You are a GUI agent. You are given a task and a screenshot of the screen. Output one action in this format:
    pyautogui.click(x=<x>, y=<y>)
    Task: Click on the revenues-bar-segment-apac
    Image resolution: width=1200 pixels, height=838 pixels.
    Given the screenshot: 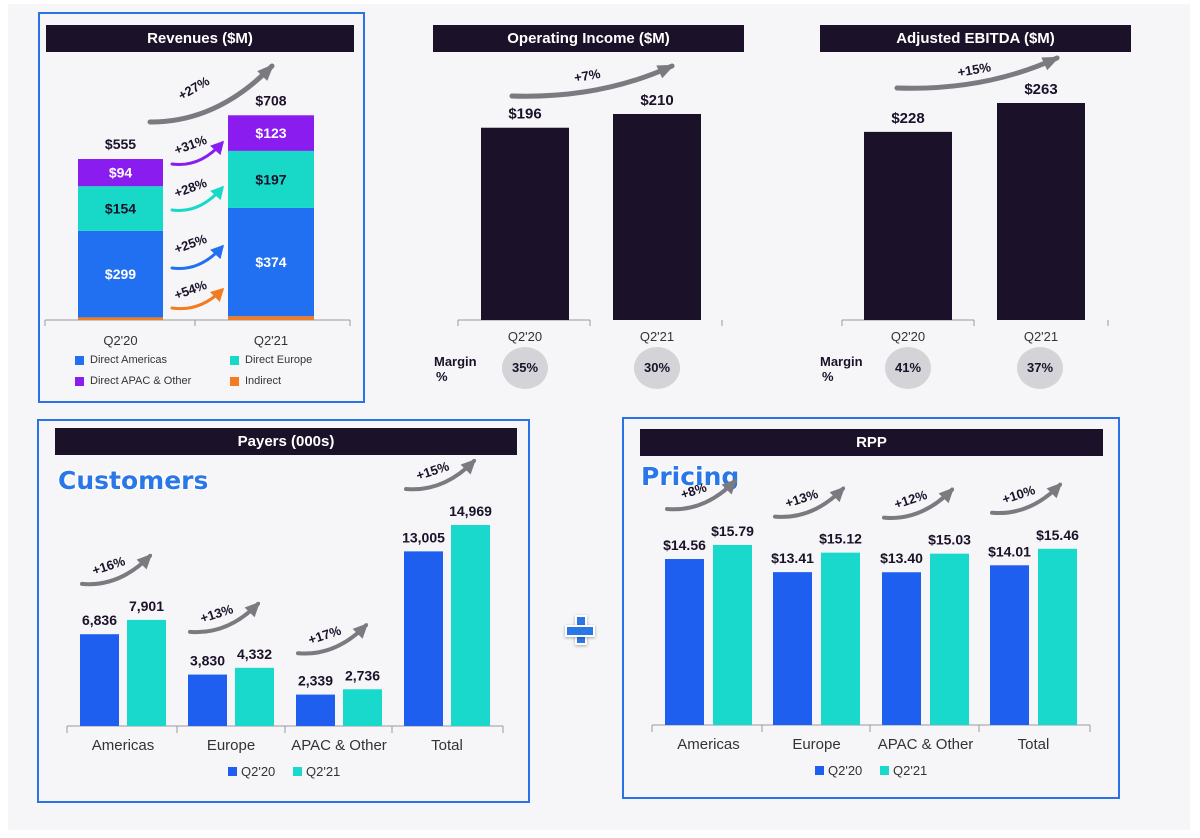 What is the action you would take?
    pyautogui.click(x=120, y=173)
    